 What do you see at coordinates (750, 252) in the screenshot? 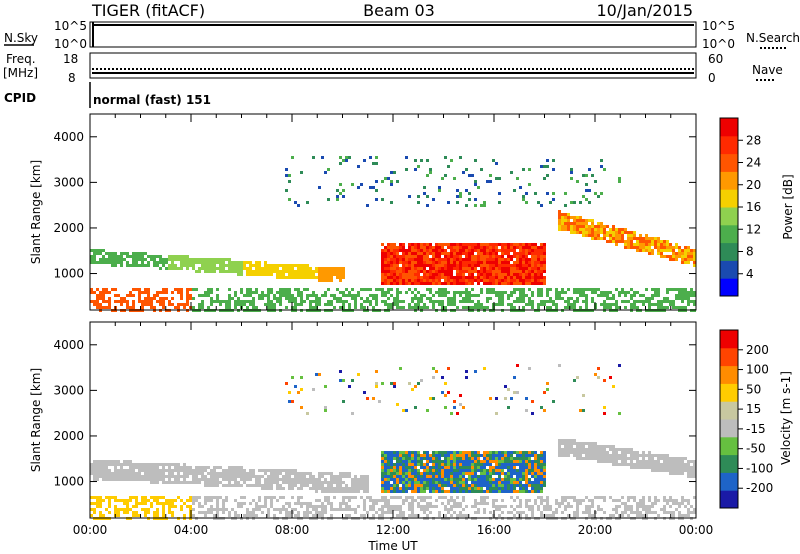
I see `power-colorbar-tick-label: 8` at bounding box center [750, 252].